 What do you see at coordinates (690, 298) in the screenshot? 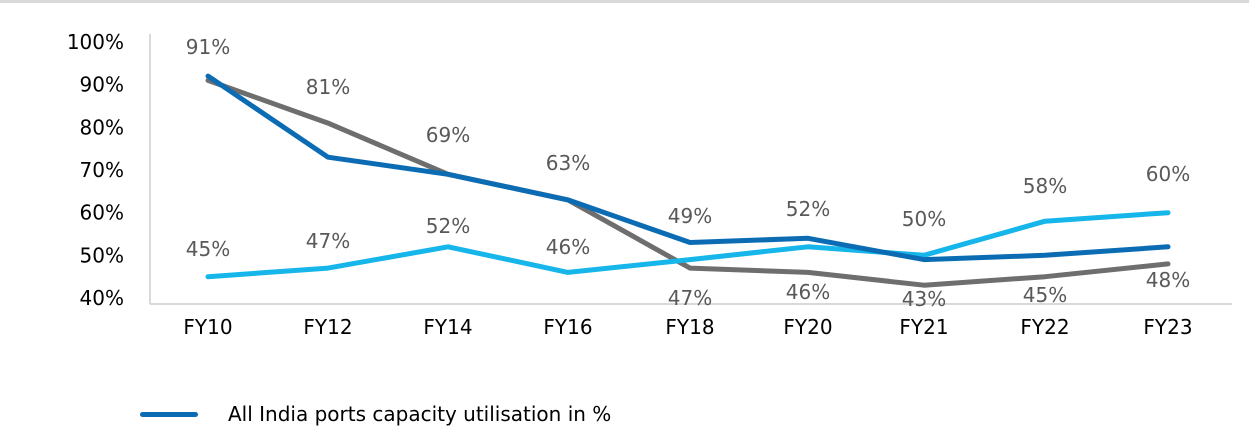
I see `gray-data-label: 47%` at bounding box center [690, 298].